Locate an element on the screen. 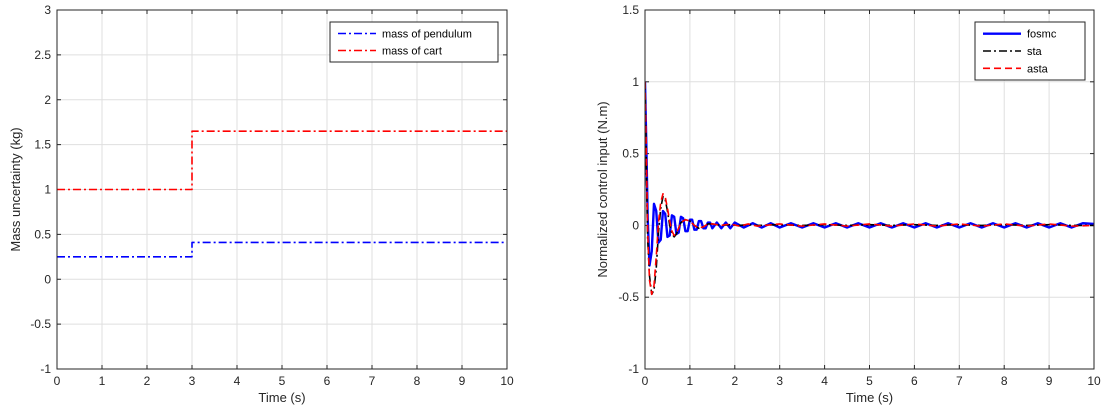 The height and width of the screenshot is (416, 1105). y-tick-label: 3 is located at coordinates (47, 10).